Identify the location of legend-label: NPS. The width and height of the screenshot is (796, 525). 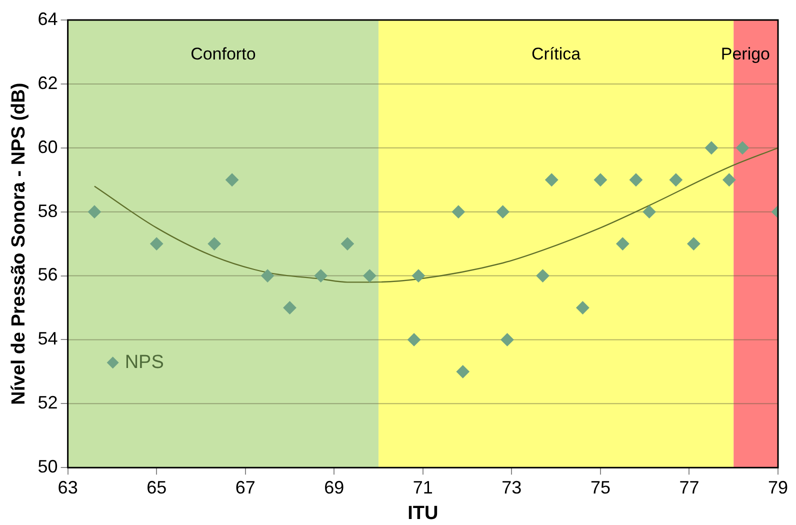
(144, 362).